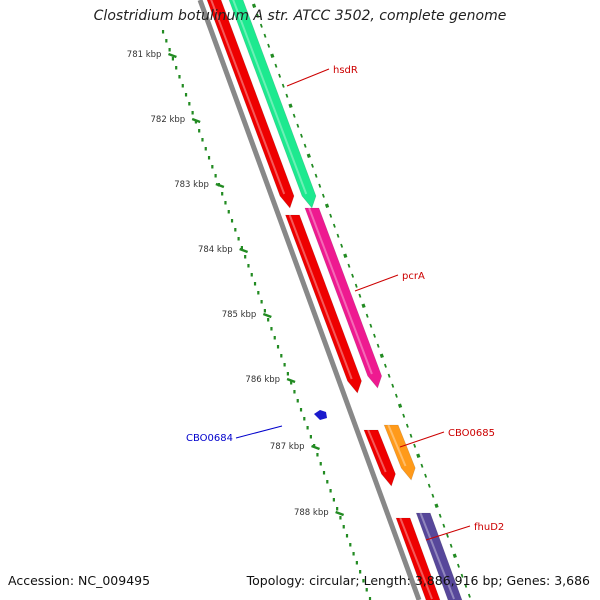  What do you see at coordinates (259, 432) in the screenshot?
I see `callout-line-cbo0684` at bounding box center [259, 432].